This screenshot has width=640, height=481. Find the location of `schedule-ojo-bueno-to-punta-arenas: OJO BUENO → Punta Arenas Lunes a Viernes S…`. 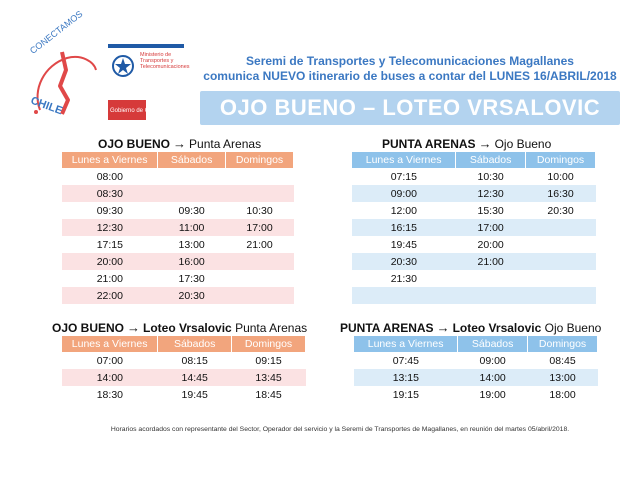

schedule-ojo-bueno-to-punta-arenas: OJO BUENO → Punta Arenas Lunes a Viernes S… is located at coordinates (178, 220).